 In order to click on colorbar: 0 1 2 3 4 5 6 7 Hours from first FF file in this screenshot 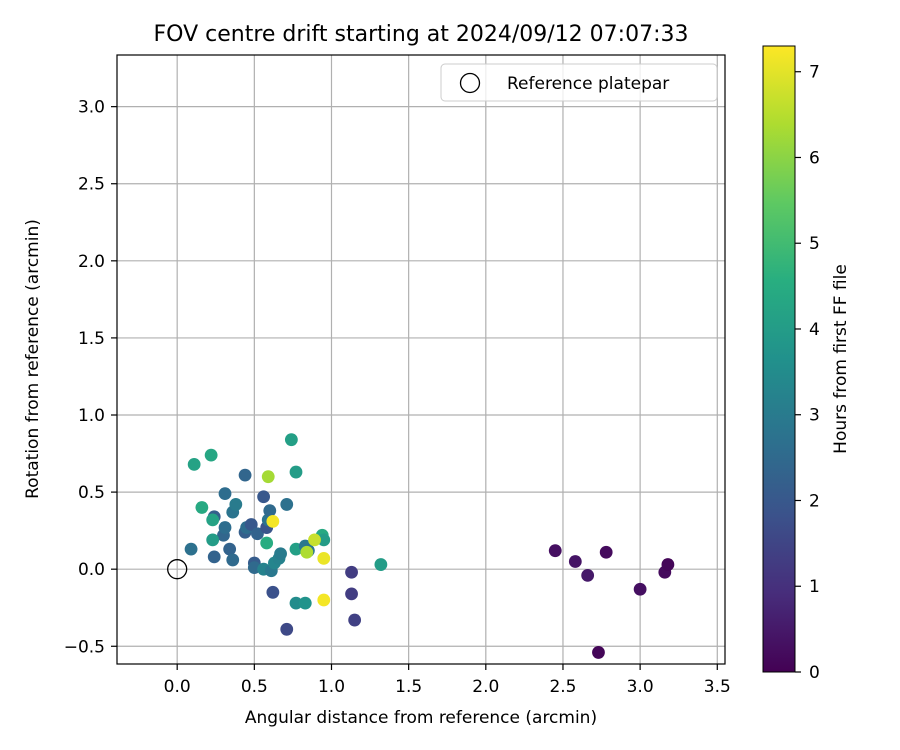, I will do `click(806, 364)`.